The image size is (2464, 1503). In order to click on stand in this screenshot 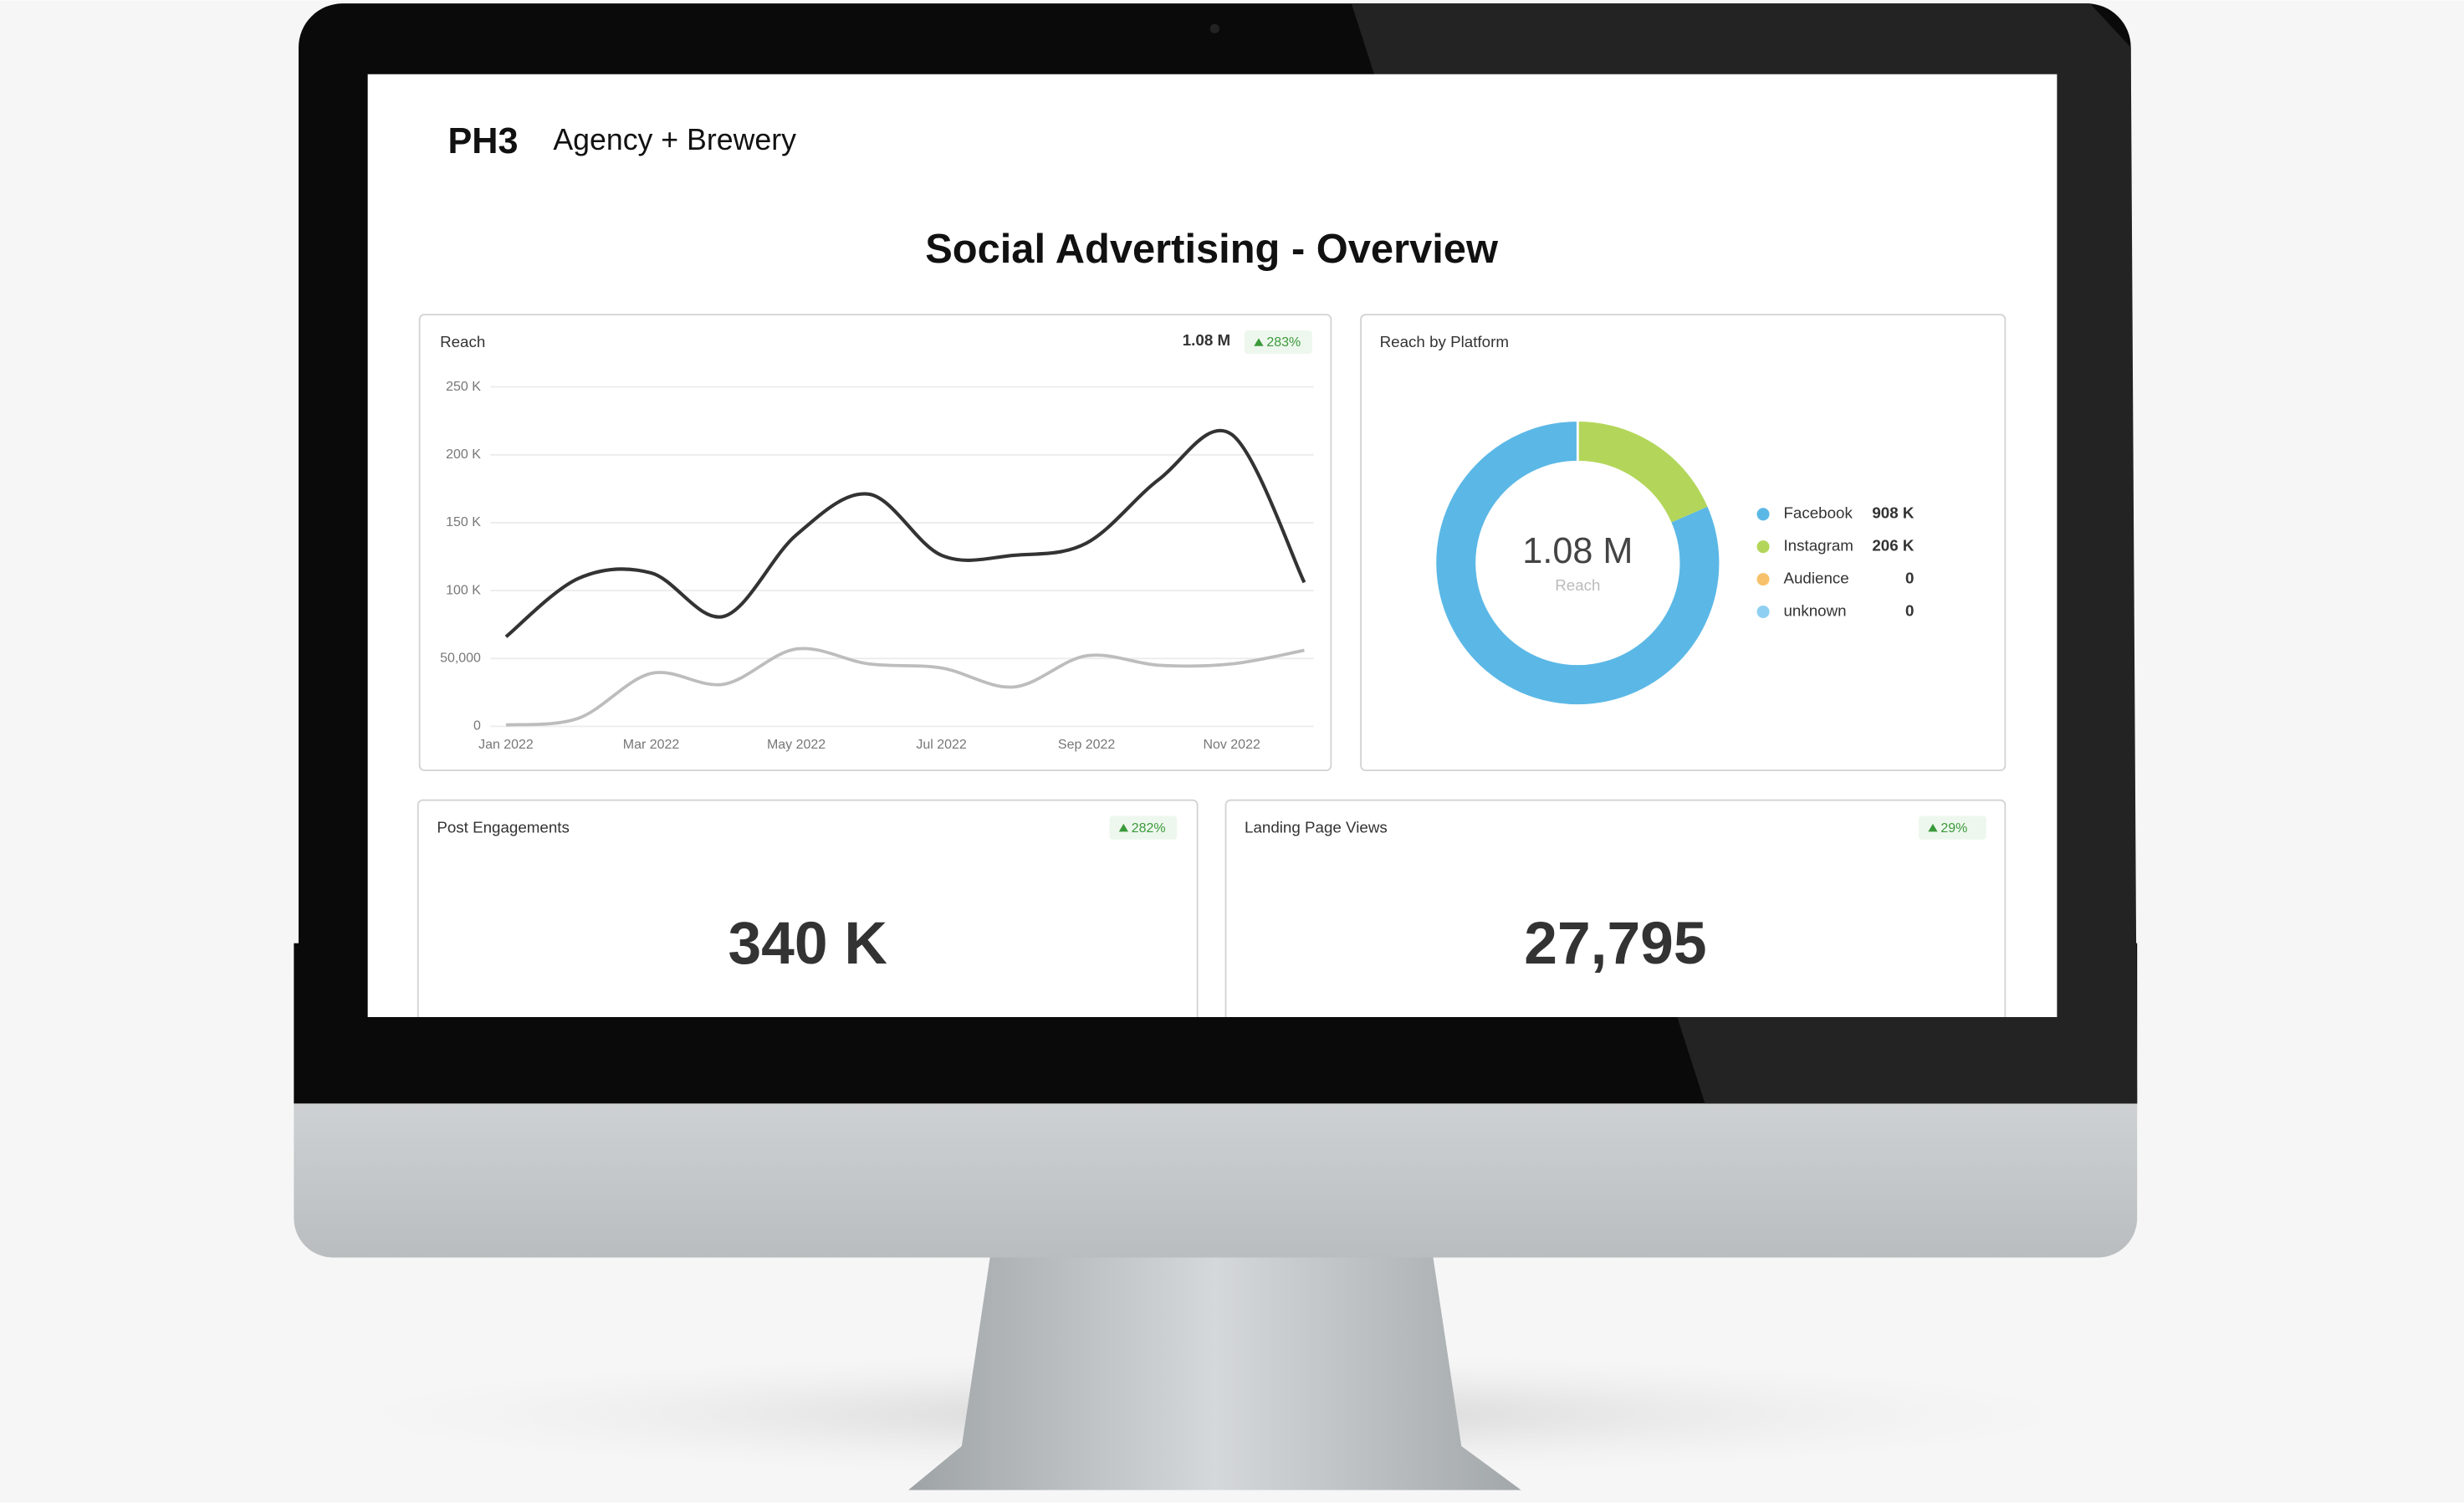, I will do `click(1214, 1373)`.